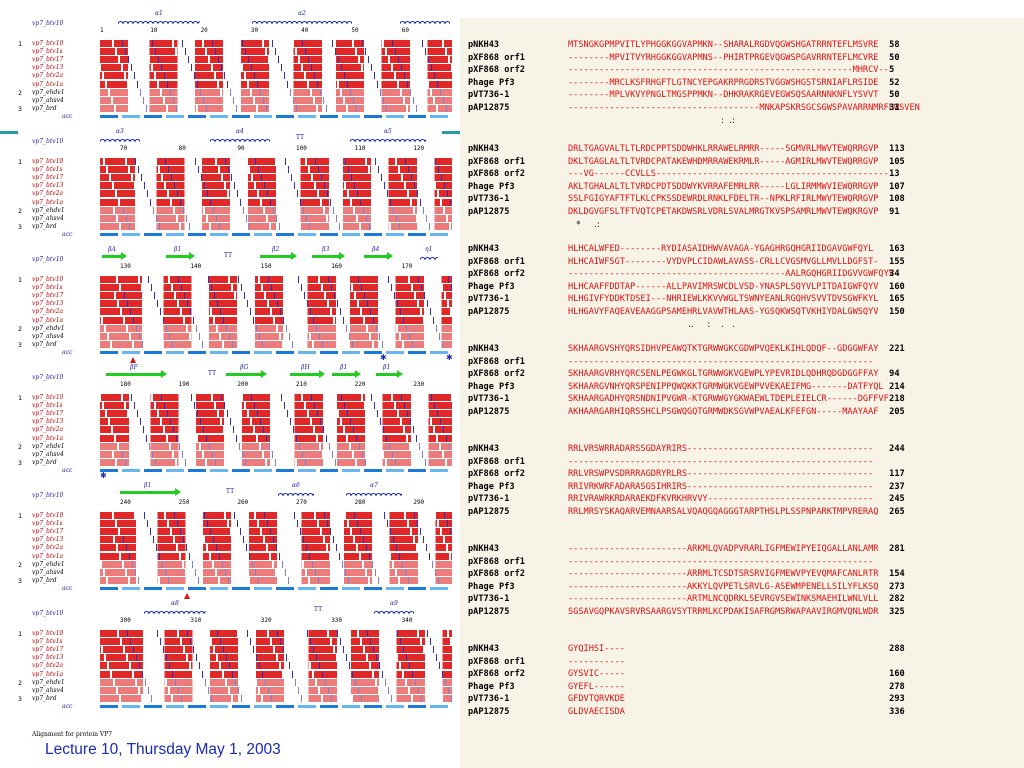  I want to click on sequence-residues: GYSVIC-----, so click(596, 674).